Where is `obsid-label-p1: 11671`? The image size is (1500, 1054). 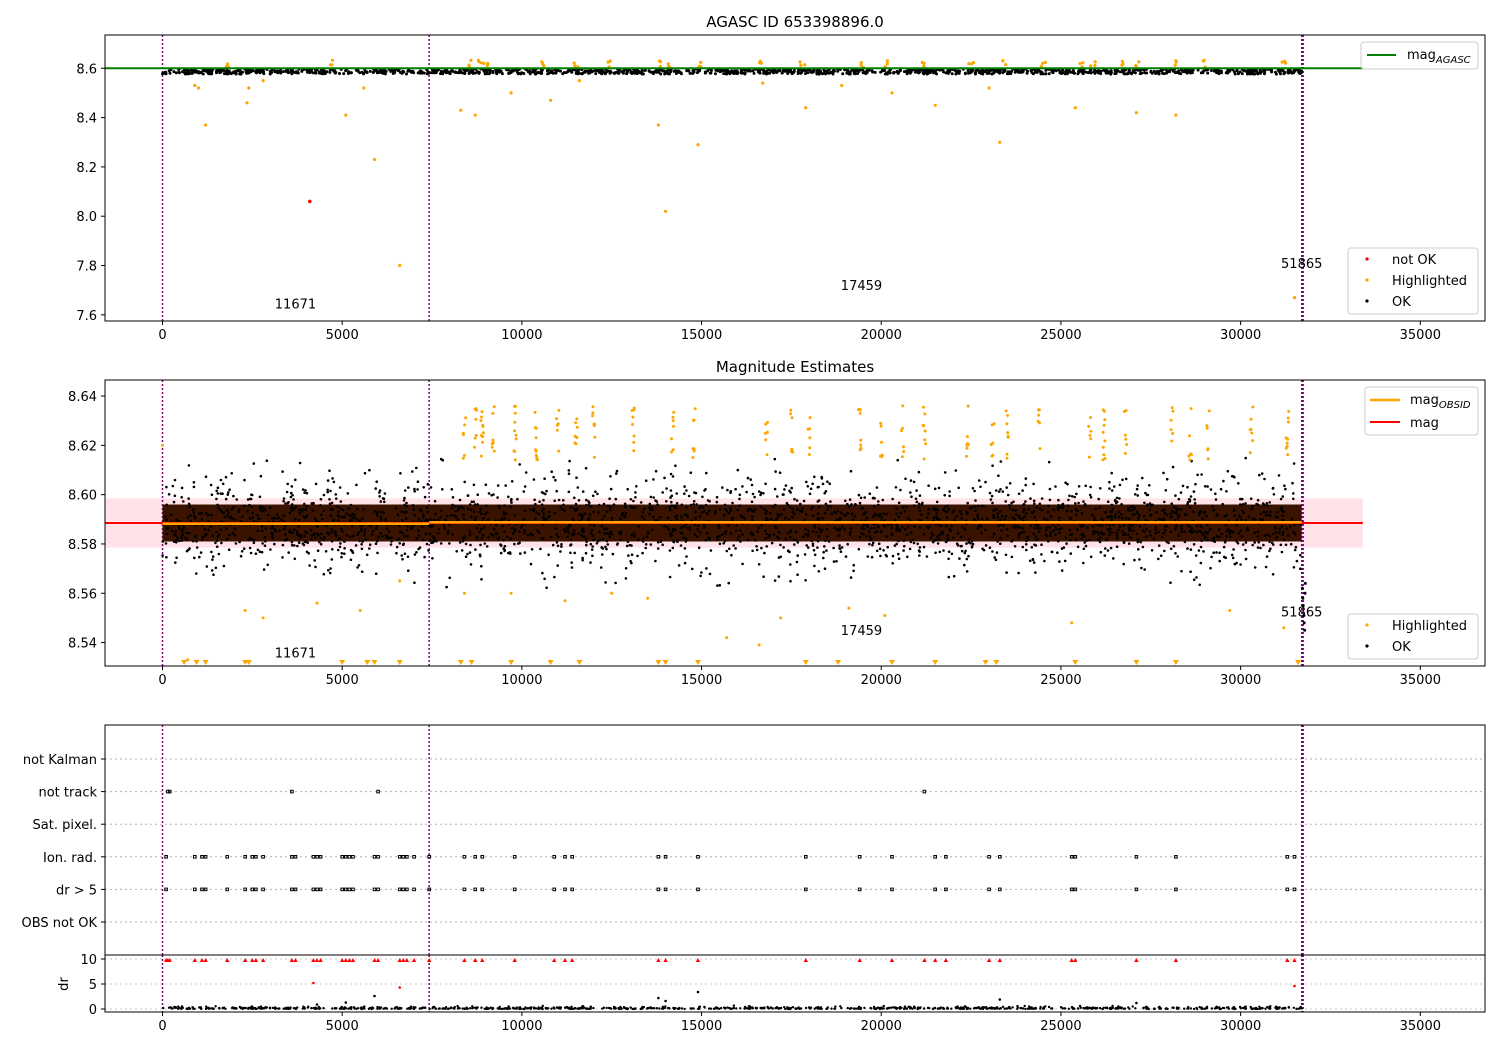 obsid-label-p1: 11671 is located at coordinates (295, 305).